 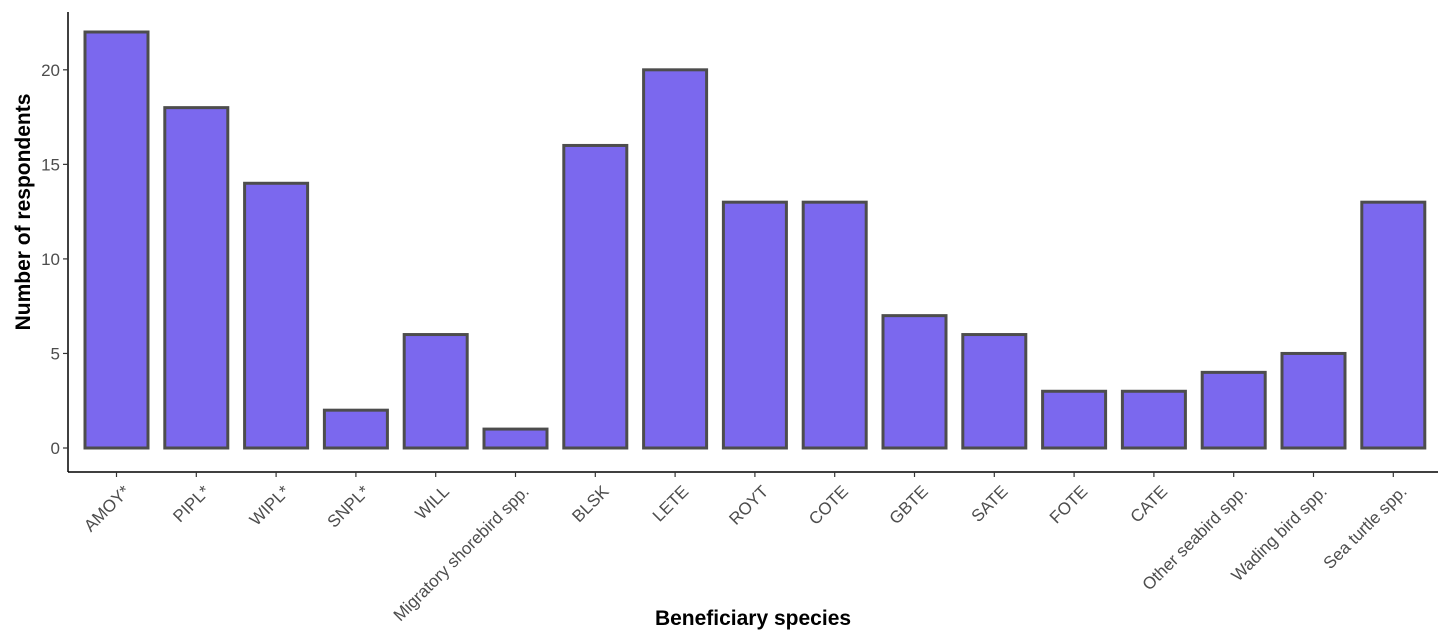 I want to click on x-tick-label-3: SNPL*, so click(x=349, y=507).